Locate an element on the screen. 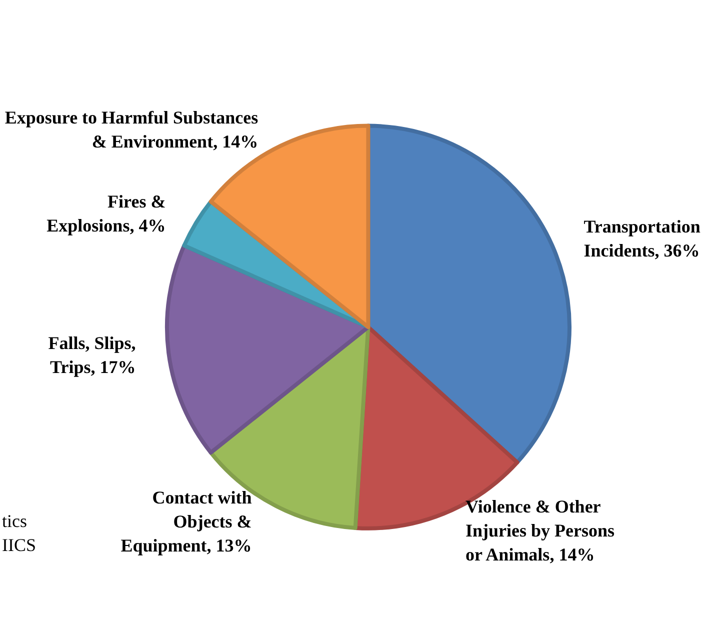 This screenshot has width=722, height=629. text: tics is located at coordinates (14, 521).